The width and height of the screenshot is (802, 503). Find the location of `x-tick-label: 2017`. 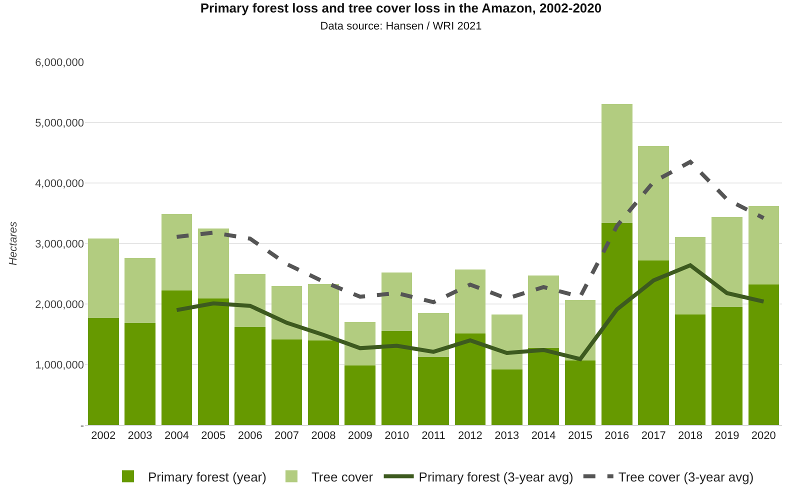

x-tick-label: 2017 is located at coordinates (653, 436).